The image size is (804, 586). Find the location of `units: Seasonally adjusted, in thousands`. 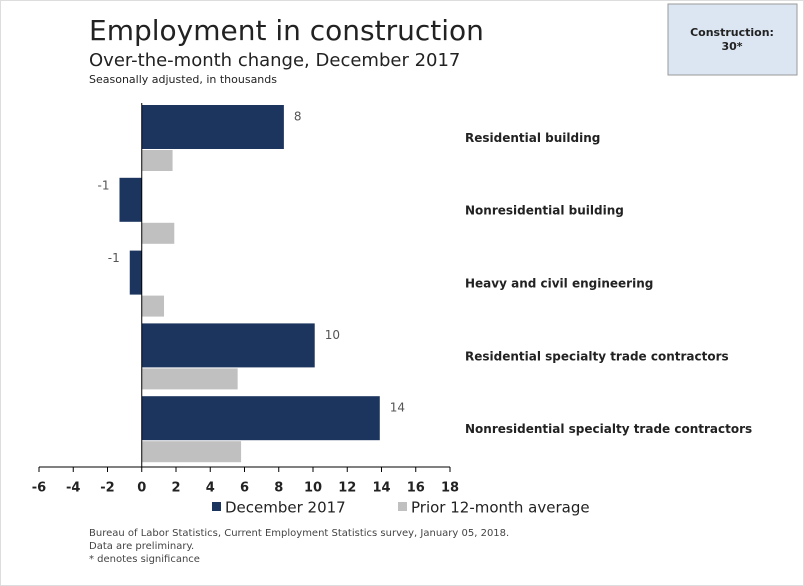

units: Seasonally adjusted, in thousands is located at coordinates (183, 79).